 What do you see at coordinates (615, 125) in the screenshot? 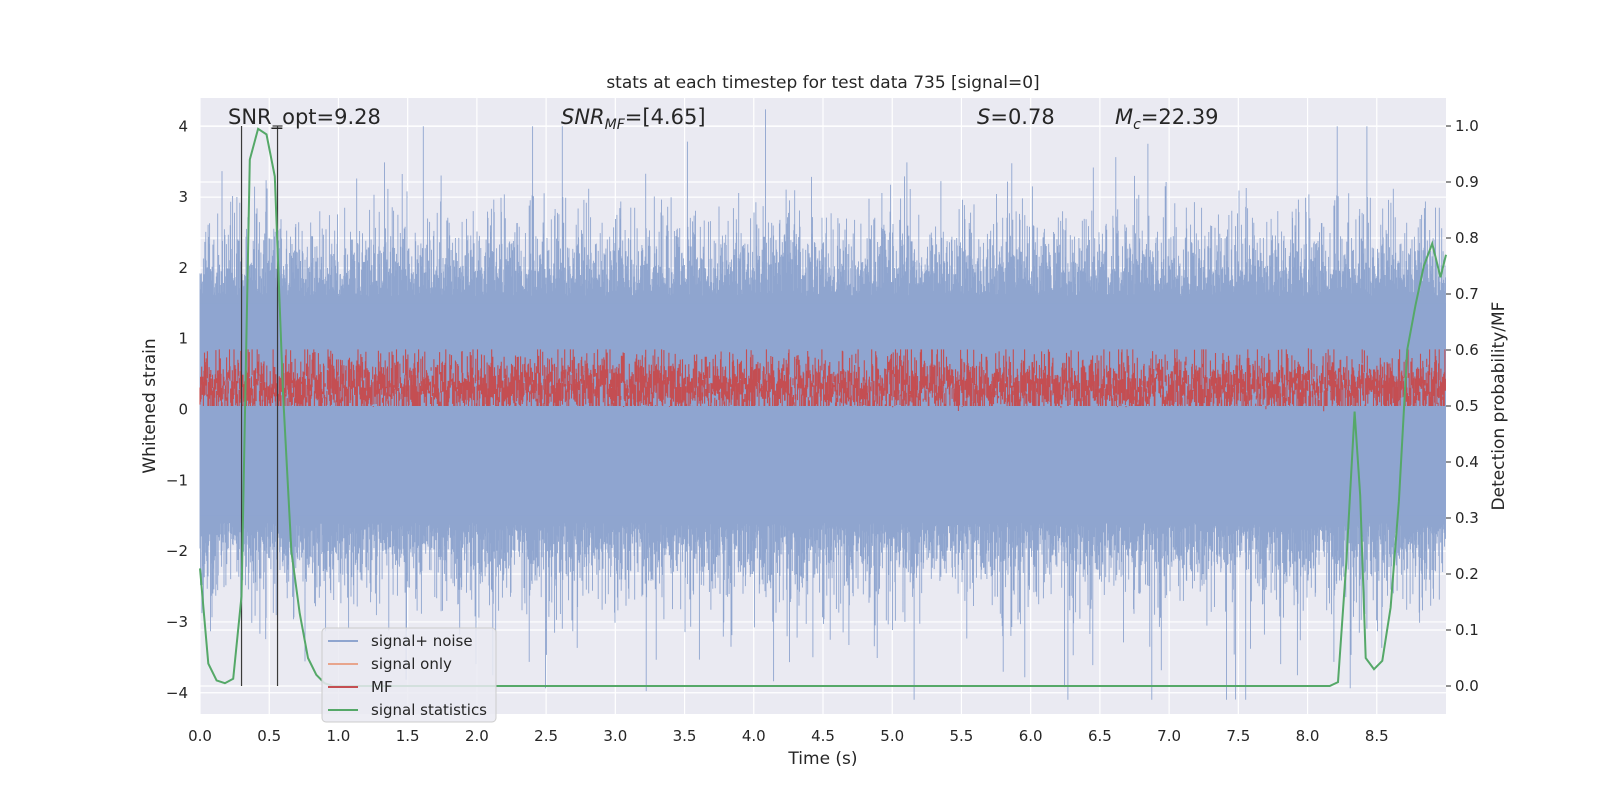
I see `annotation-snr-mf-sub: MF` at bounding box center [615, 125].